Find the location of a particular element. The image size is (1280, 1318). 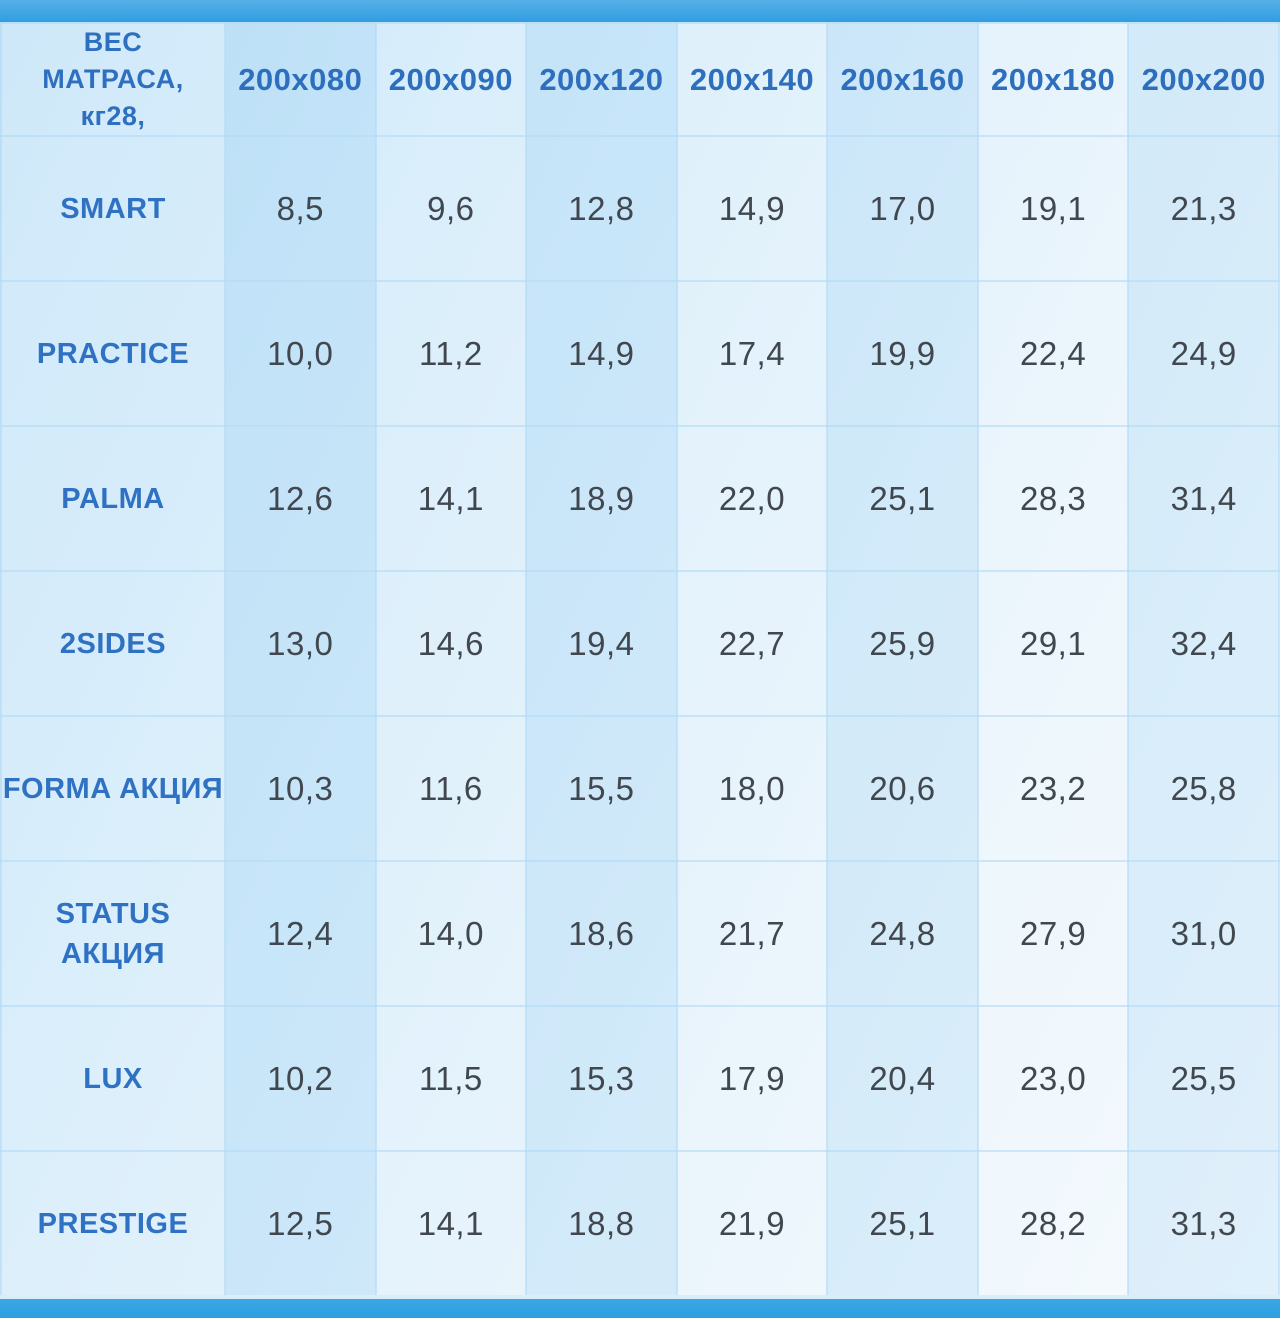

weight-cell: 31,4 is located at coordinates (1203, 498).